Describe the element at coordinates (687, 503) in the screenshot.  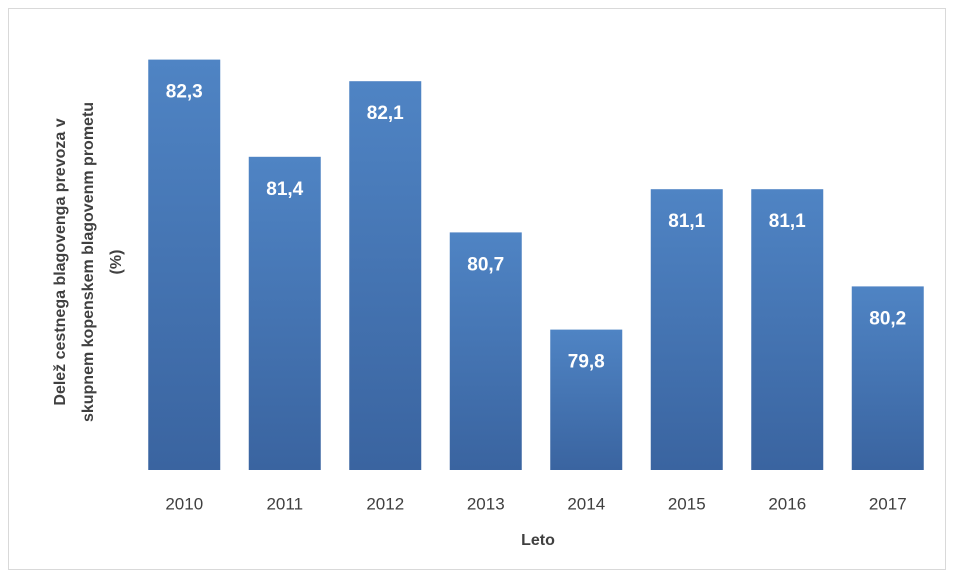
I see `x-tick-label: 2015` at that location.